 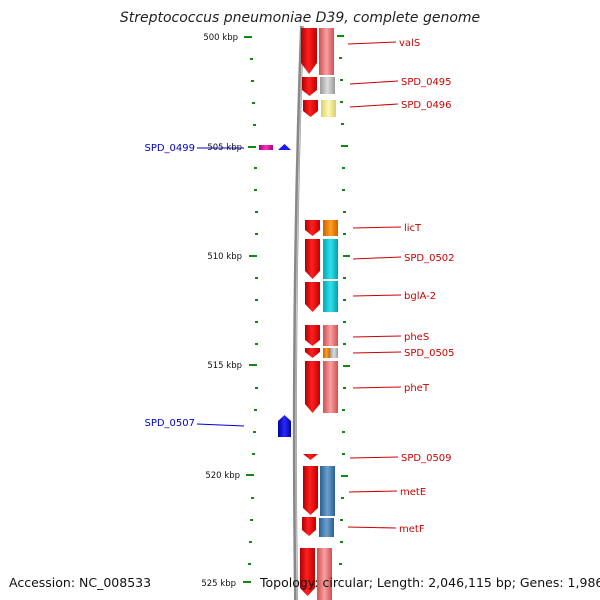 What do you see at coordinates (309, 526) in the screenshot?
I see `gene-arrow-metF` at bounding box center [309, 526].